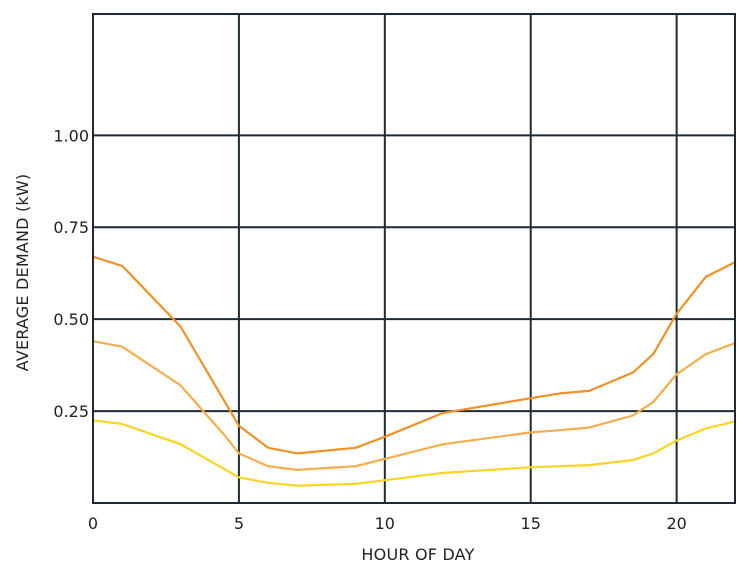 This screenshot has height=566, width=743. Describe the element at coordinates (417, 554) in the screenshot. I see `x-axis-title: HOUR OF DAY` at that location.